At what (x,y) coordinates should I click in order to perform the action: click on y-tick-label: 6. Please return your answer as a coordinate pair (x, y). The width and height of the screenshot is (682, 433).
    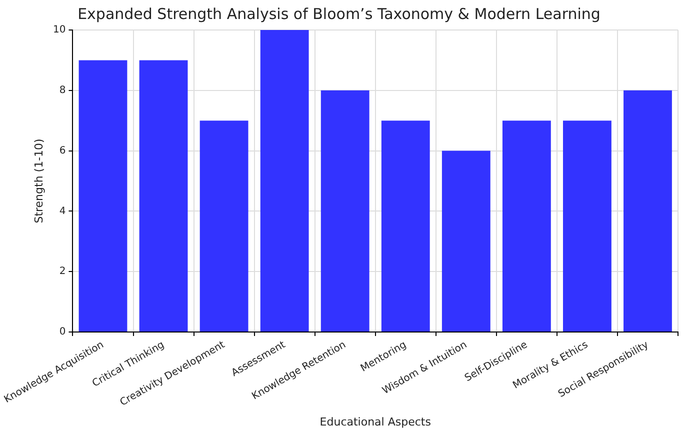
    Looking at the image, I should click on (62, 150).